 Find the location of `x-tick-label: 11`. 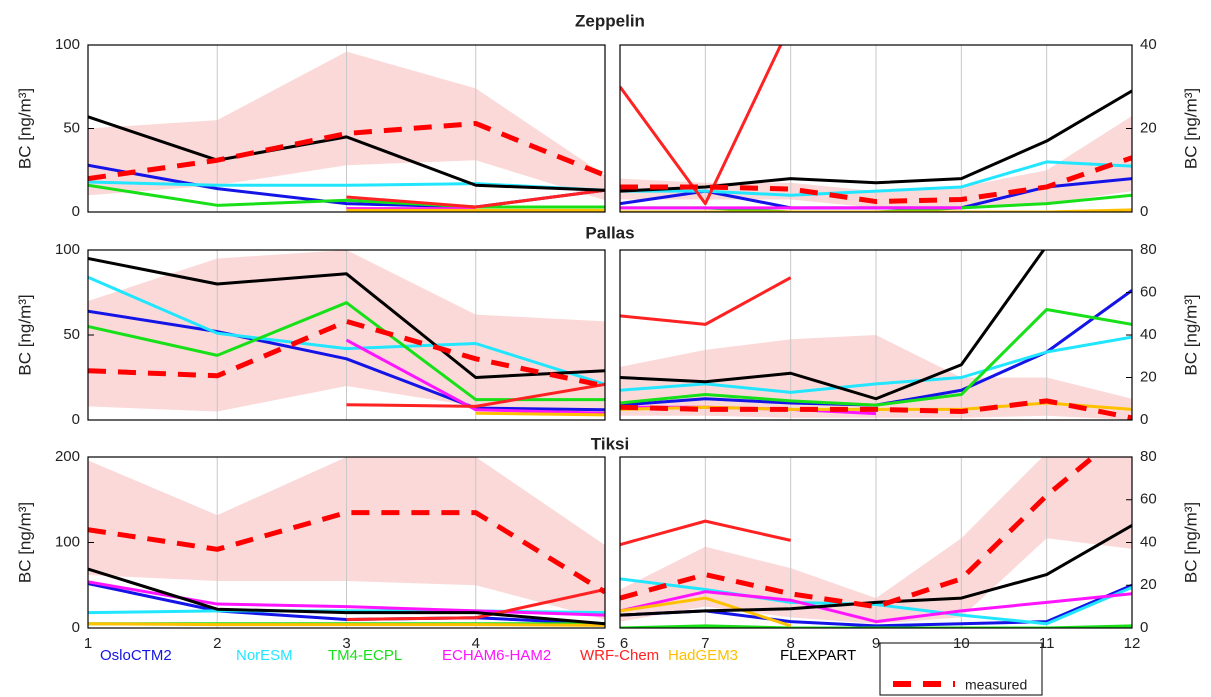

x-tick-label: 11 is located at coordinates (1047, 643).